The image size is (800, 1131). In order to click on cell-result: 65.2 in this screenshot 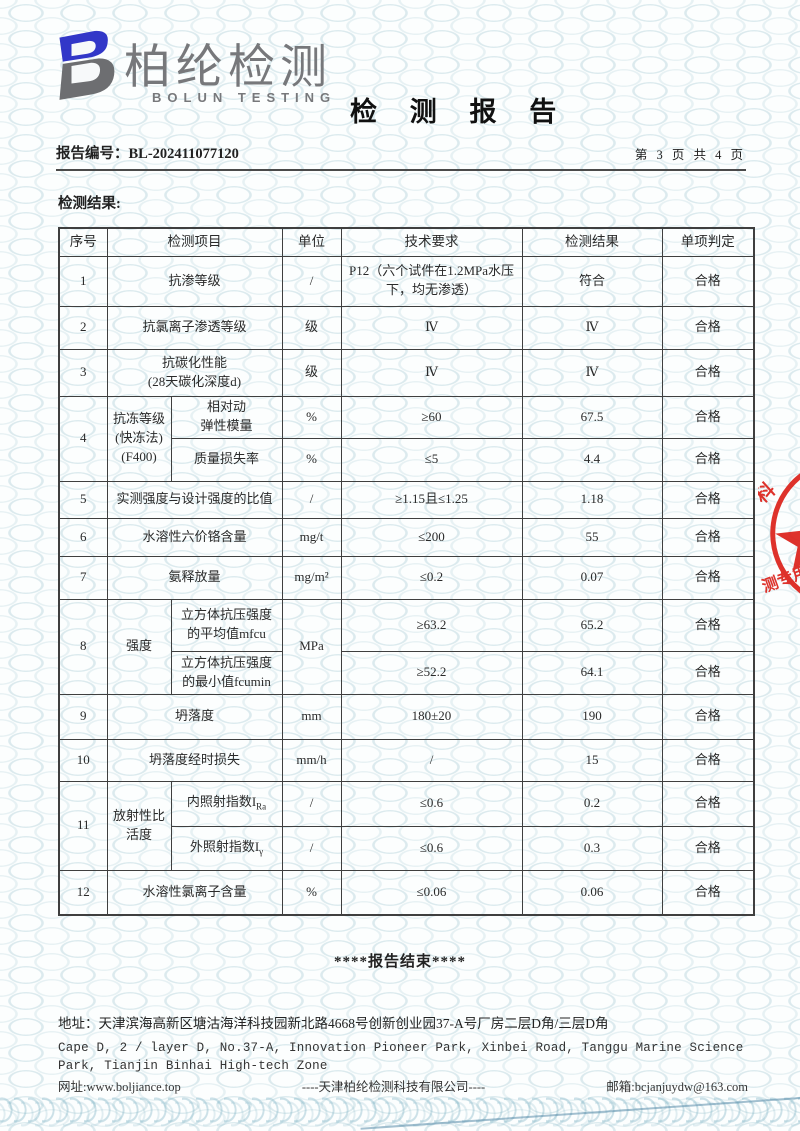, I will do `click(592, 625)`.